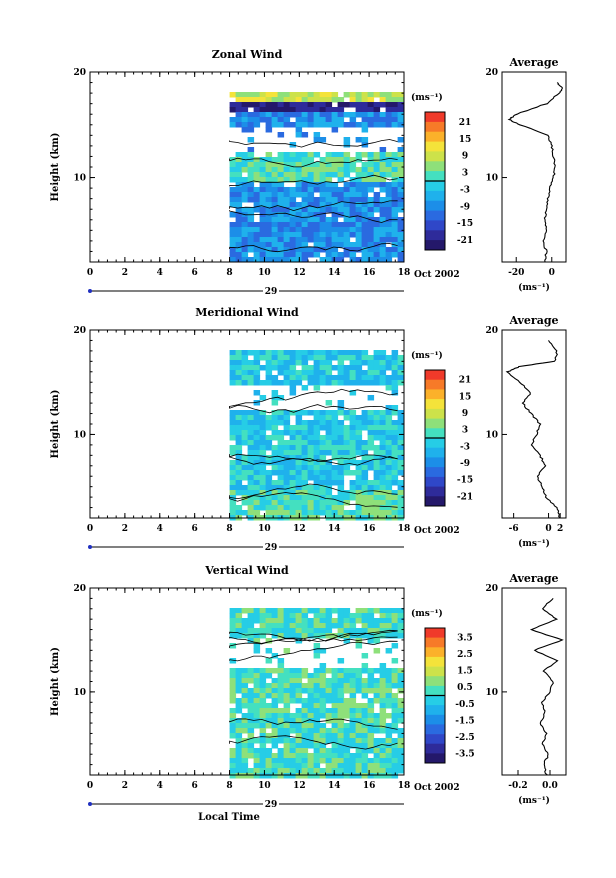 This screenshot has height=878, width=616. I want to click on colorbar-tick-label: -9, so click(465, 207).